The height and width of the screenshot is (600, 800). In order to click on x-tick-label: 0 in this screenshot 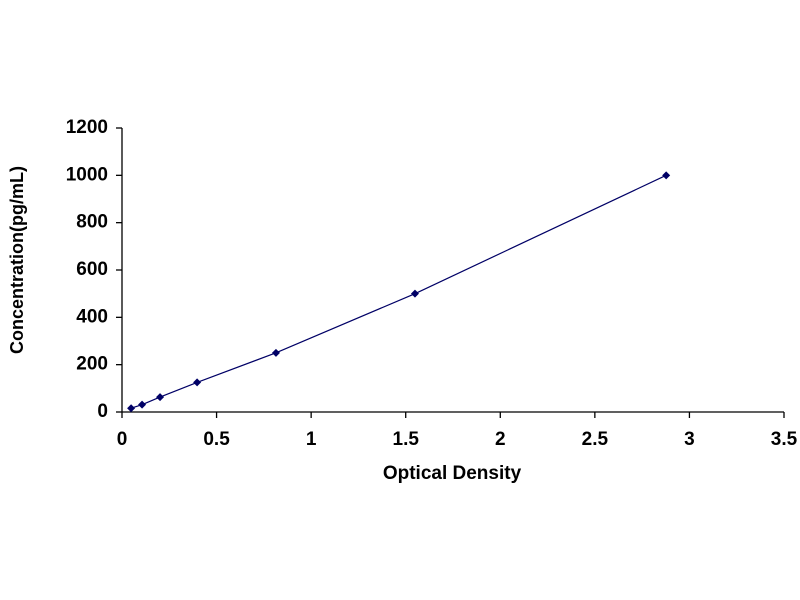, I will do `click(122, 439)`.